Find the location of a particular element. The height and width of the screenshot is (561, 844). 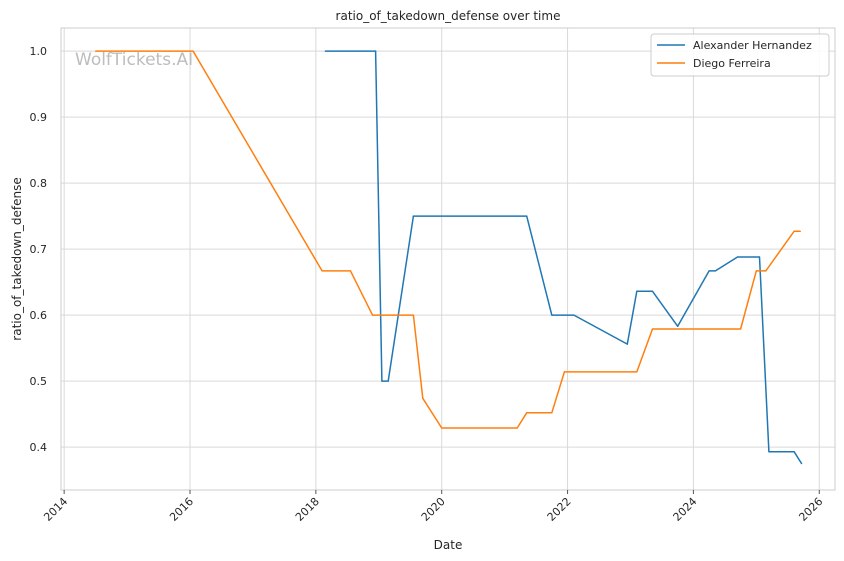

y-axis-title: ratio_of_takedown_defense is located at coordinates (17, 258).